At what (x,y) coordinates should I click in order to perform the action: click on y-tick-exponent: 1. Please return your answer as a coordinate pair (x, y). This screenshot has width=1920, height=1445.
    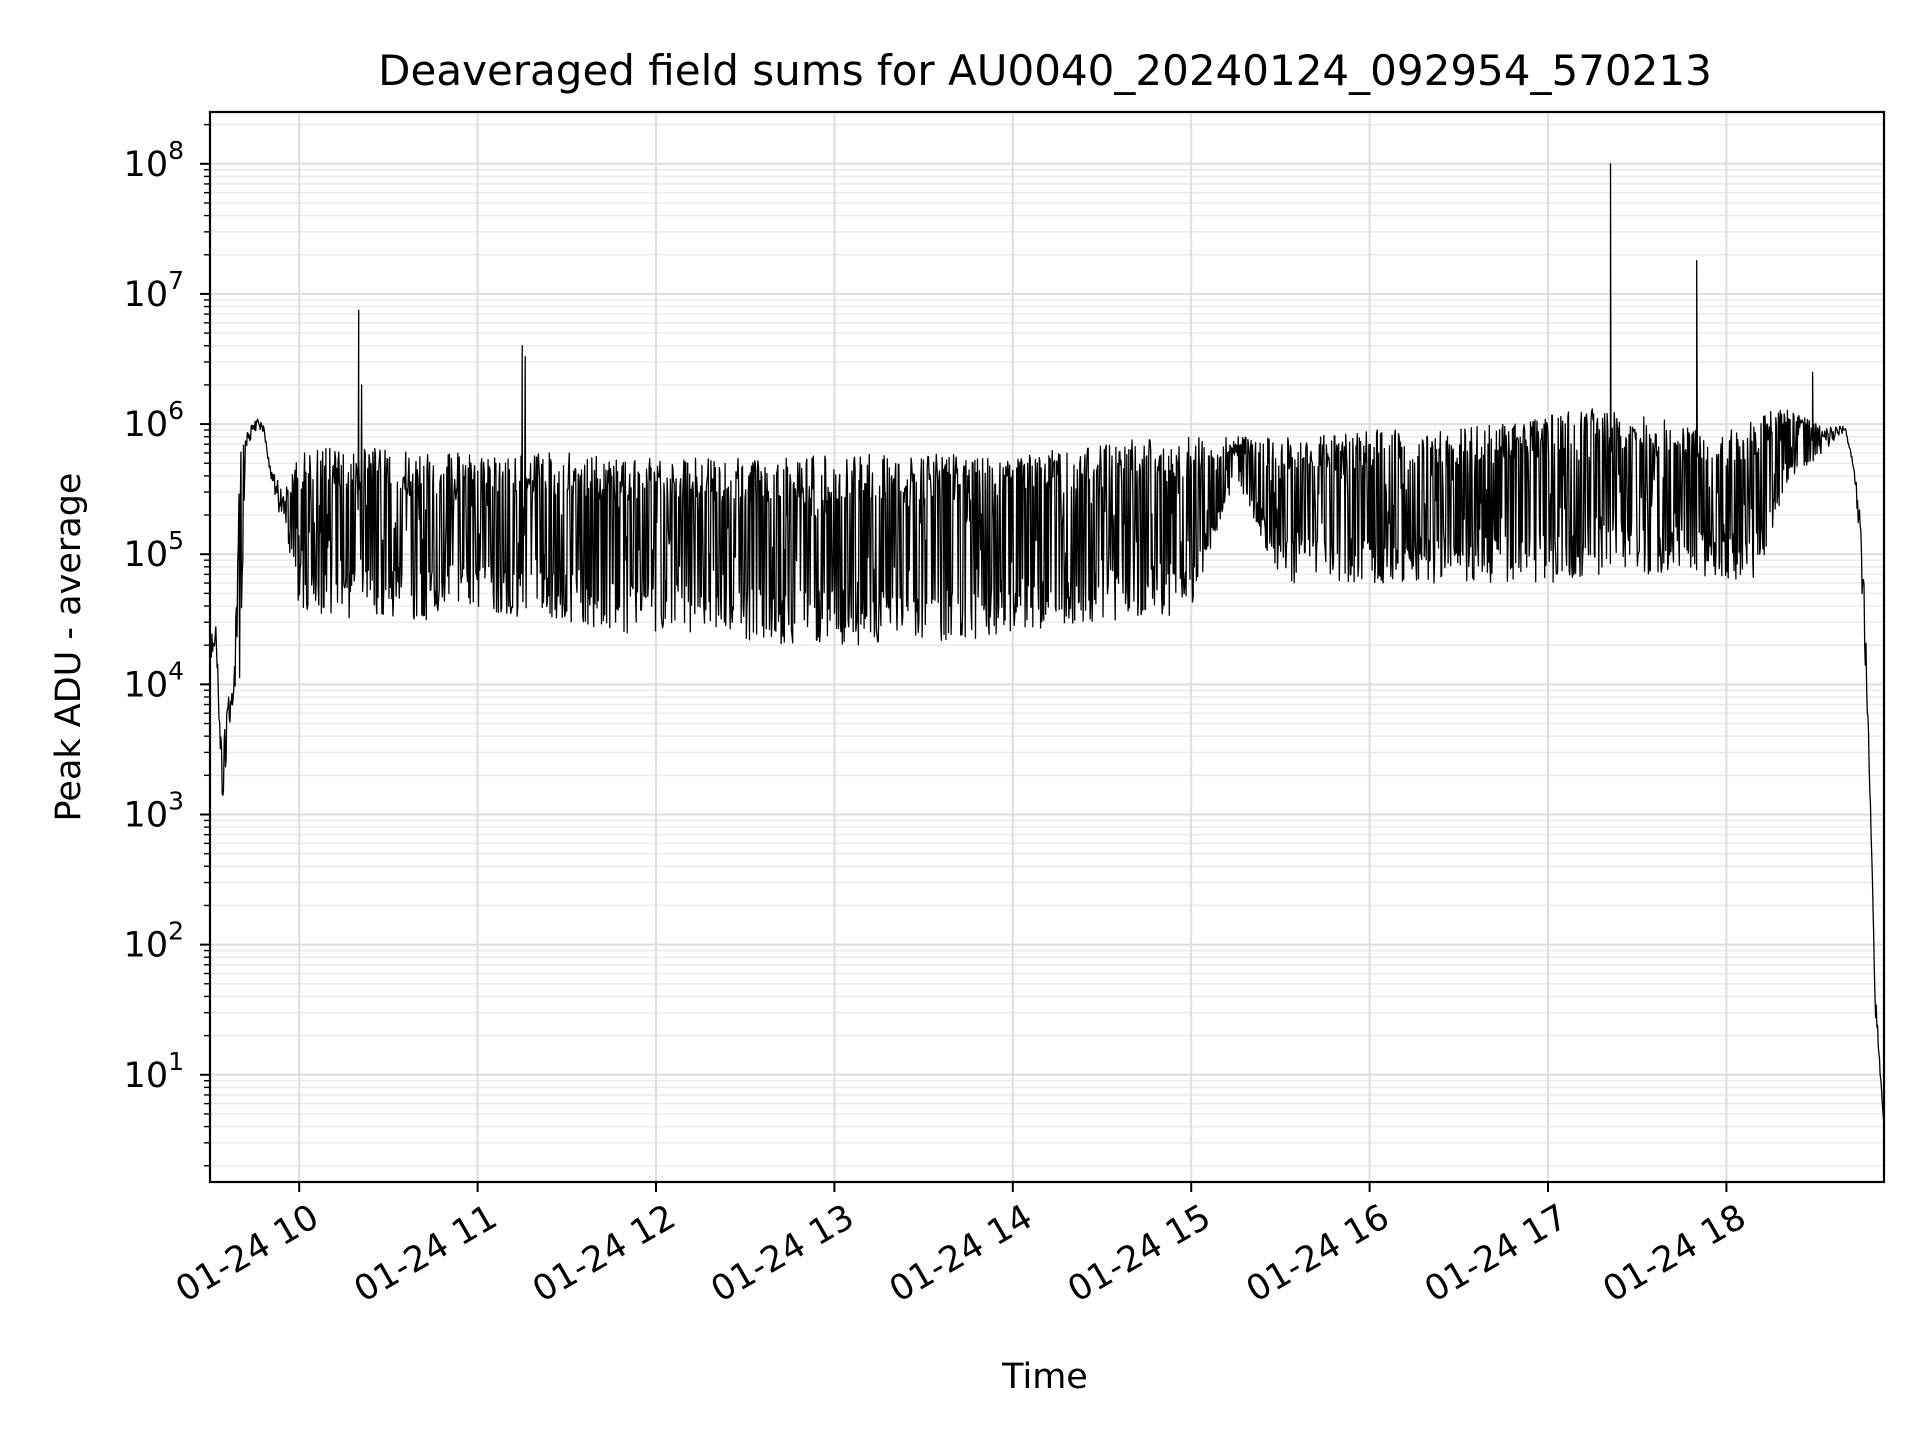
    Looking at the image, I should click on (176, 1061).